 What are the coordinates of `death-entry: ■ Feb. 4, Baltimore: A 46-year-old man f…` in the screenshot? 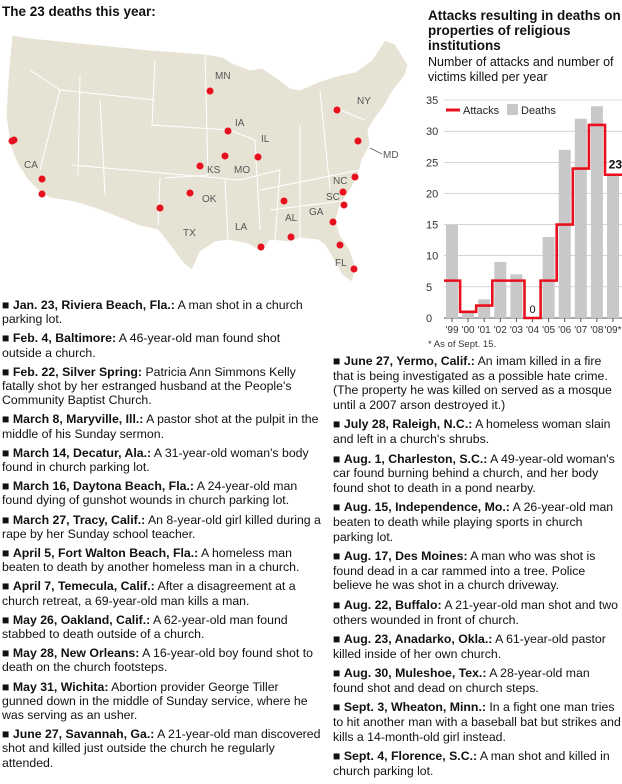 It's located at (162, 345).